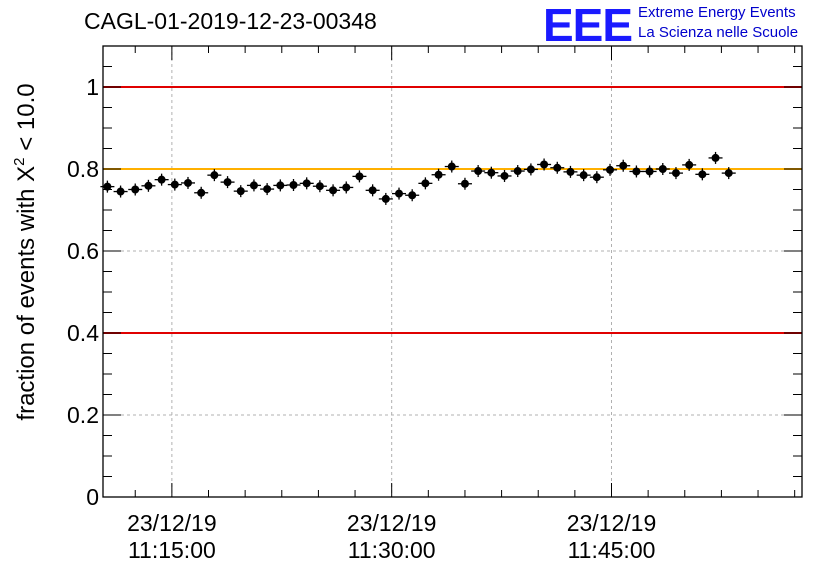 The height and width of the screenshot is (572, 836). What do you see at coordinates (83, 415) in the screenshot?
I see `y-tick-label: 0.2` at bounding box center [83, 415].